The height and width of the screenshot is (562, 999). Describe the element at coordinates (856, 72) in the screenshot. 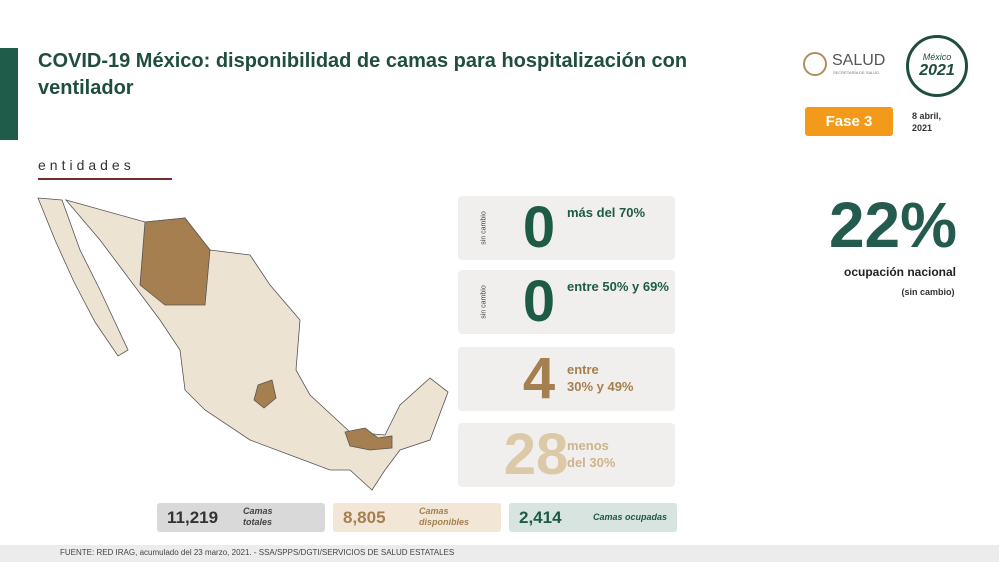

I see `salud-sub: SECRETARÍA DE SALUD` at that location.